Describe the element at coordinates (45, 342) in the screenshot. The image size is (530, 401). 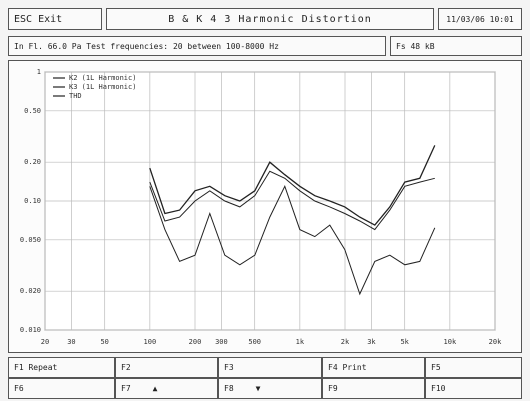
I see `x-tick-label: 20` at that location.